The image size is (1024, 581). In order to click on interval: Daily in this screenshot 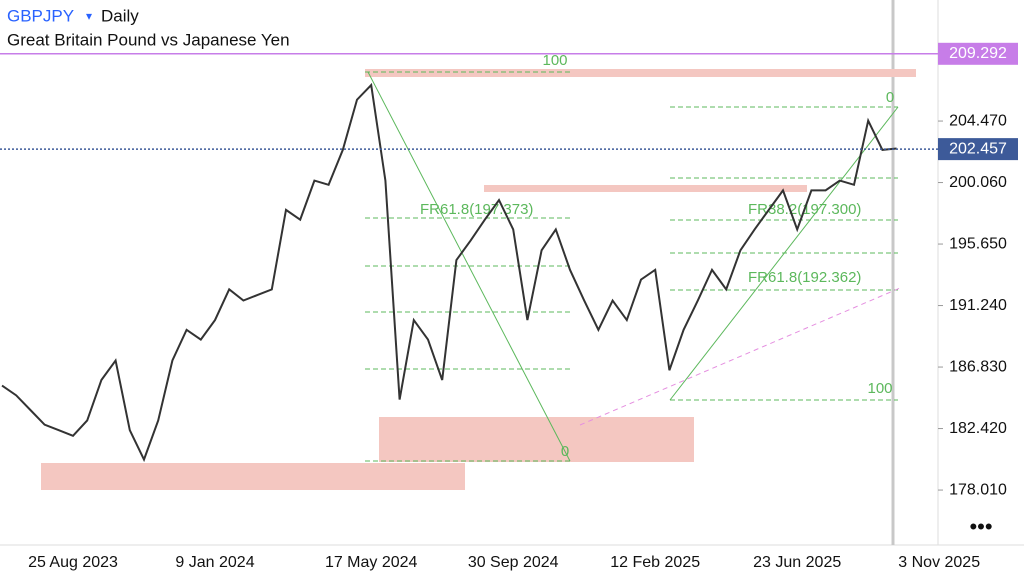, I will do `click(120, 15)`.